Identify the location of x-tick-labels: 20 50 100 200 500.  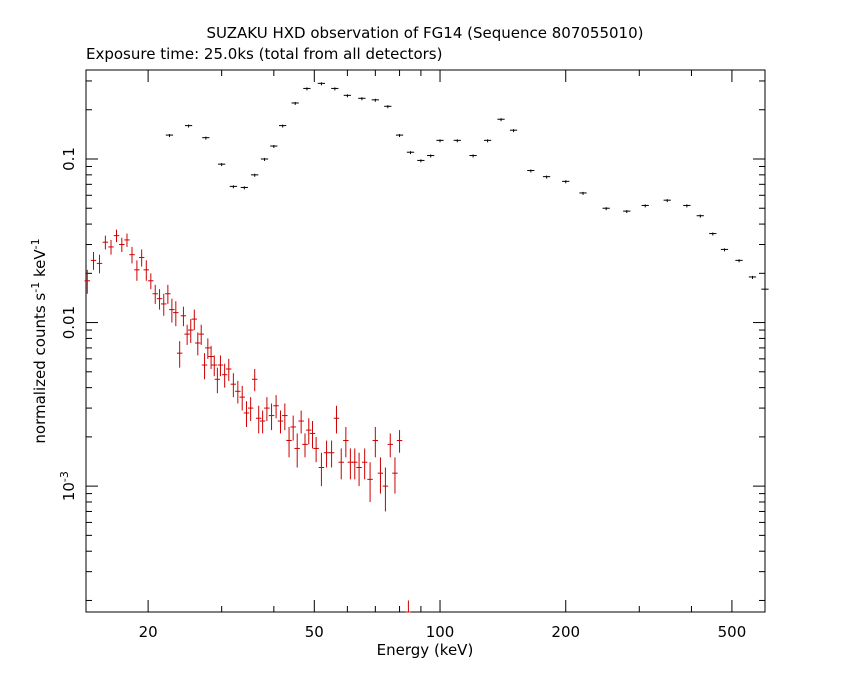
(443, 632).